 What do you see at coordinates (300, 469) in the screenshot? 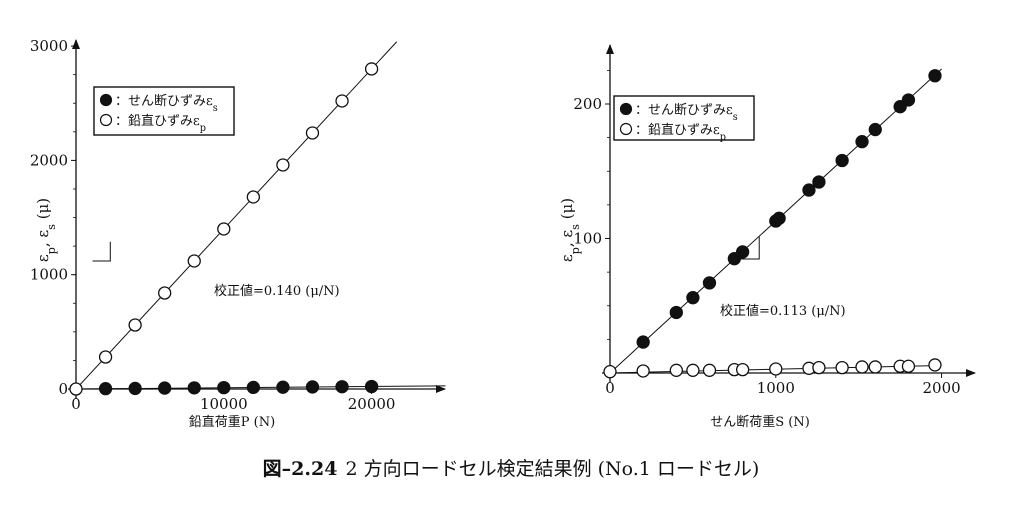
I see `caption-number: 図–2.24` at bounding box center [300, 469].